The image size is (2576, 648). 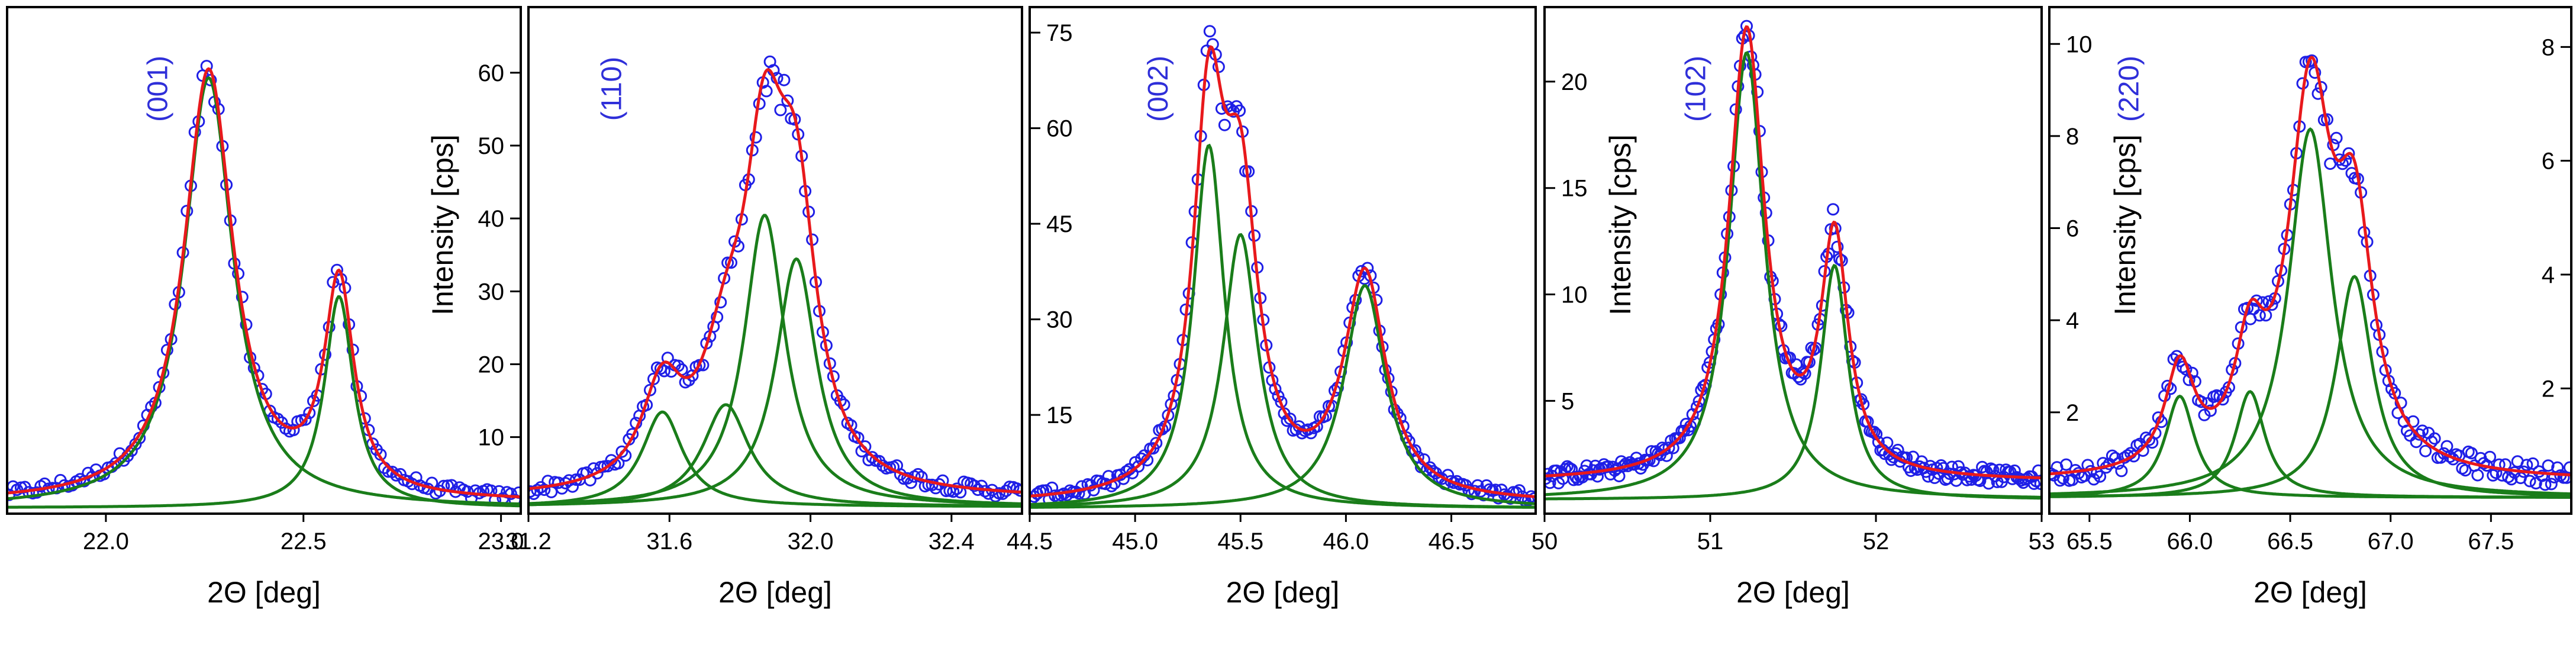 What do you see at coordinates (1696, 89) in the screenshot?
I see `peak-label: (102)` at bounding box center [1696, 89].